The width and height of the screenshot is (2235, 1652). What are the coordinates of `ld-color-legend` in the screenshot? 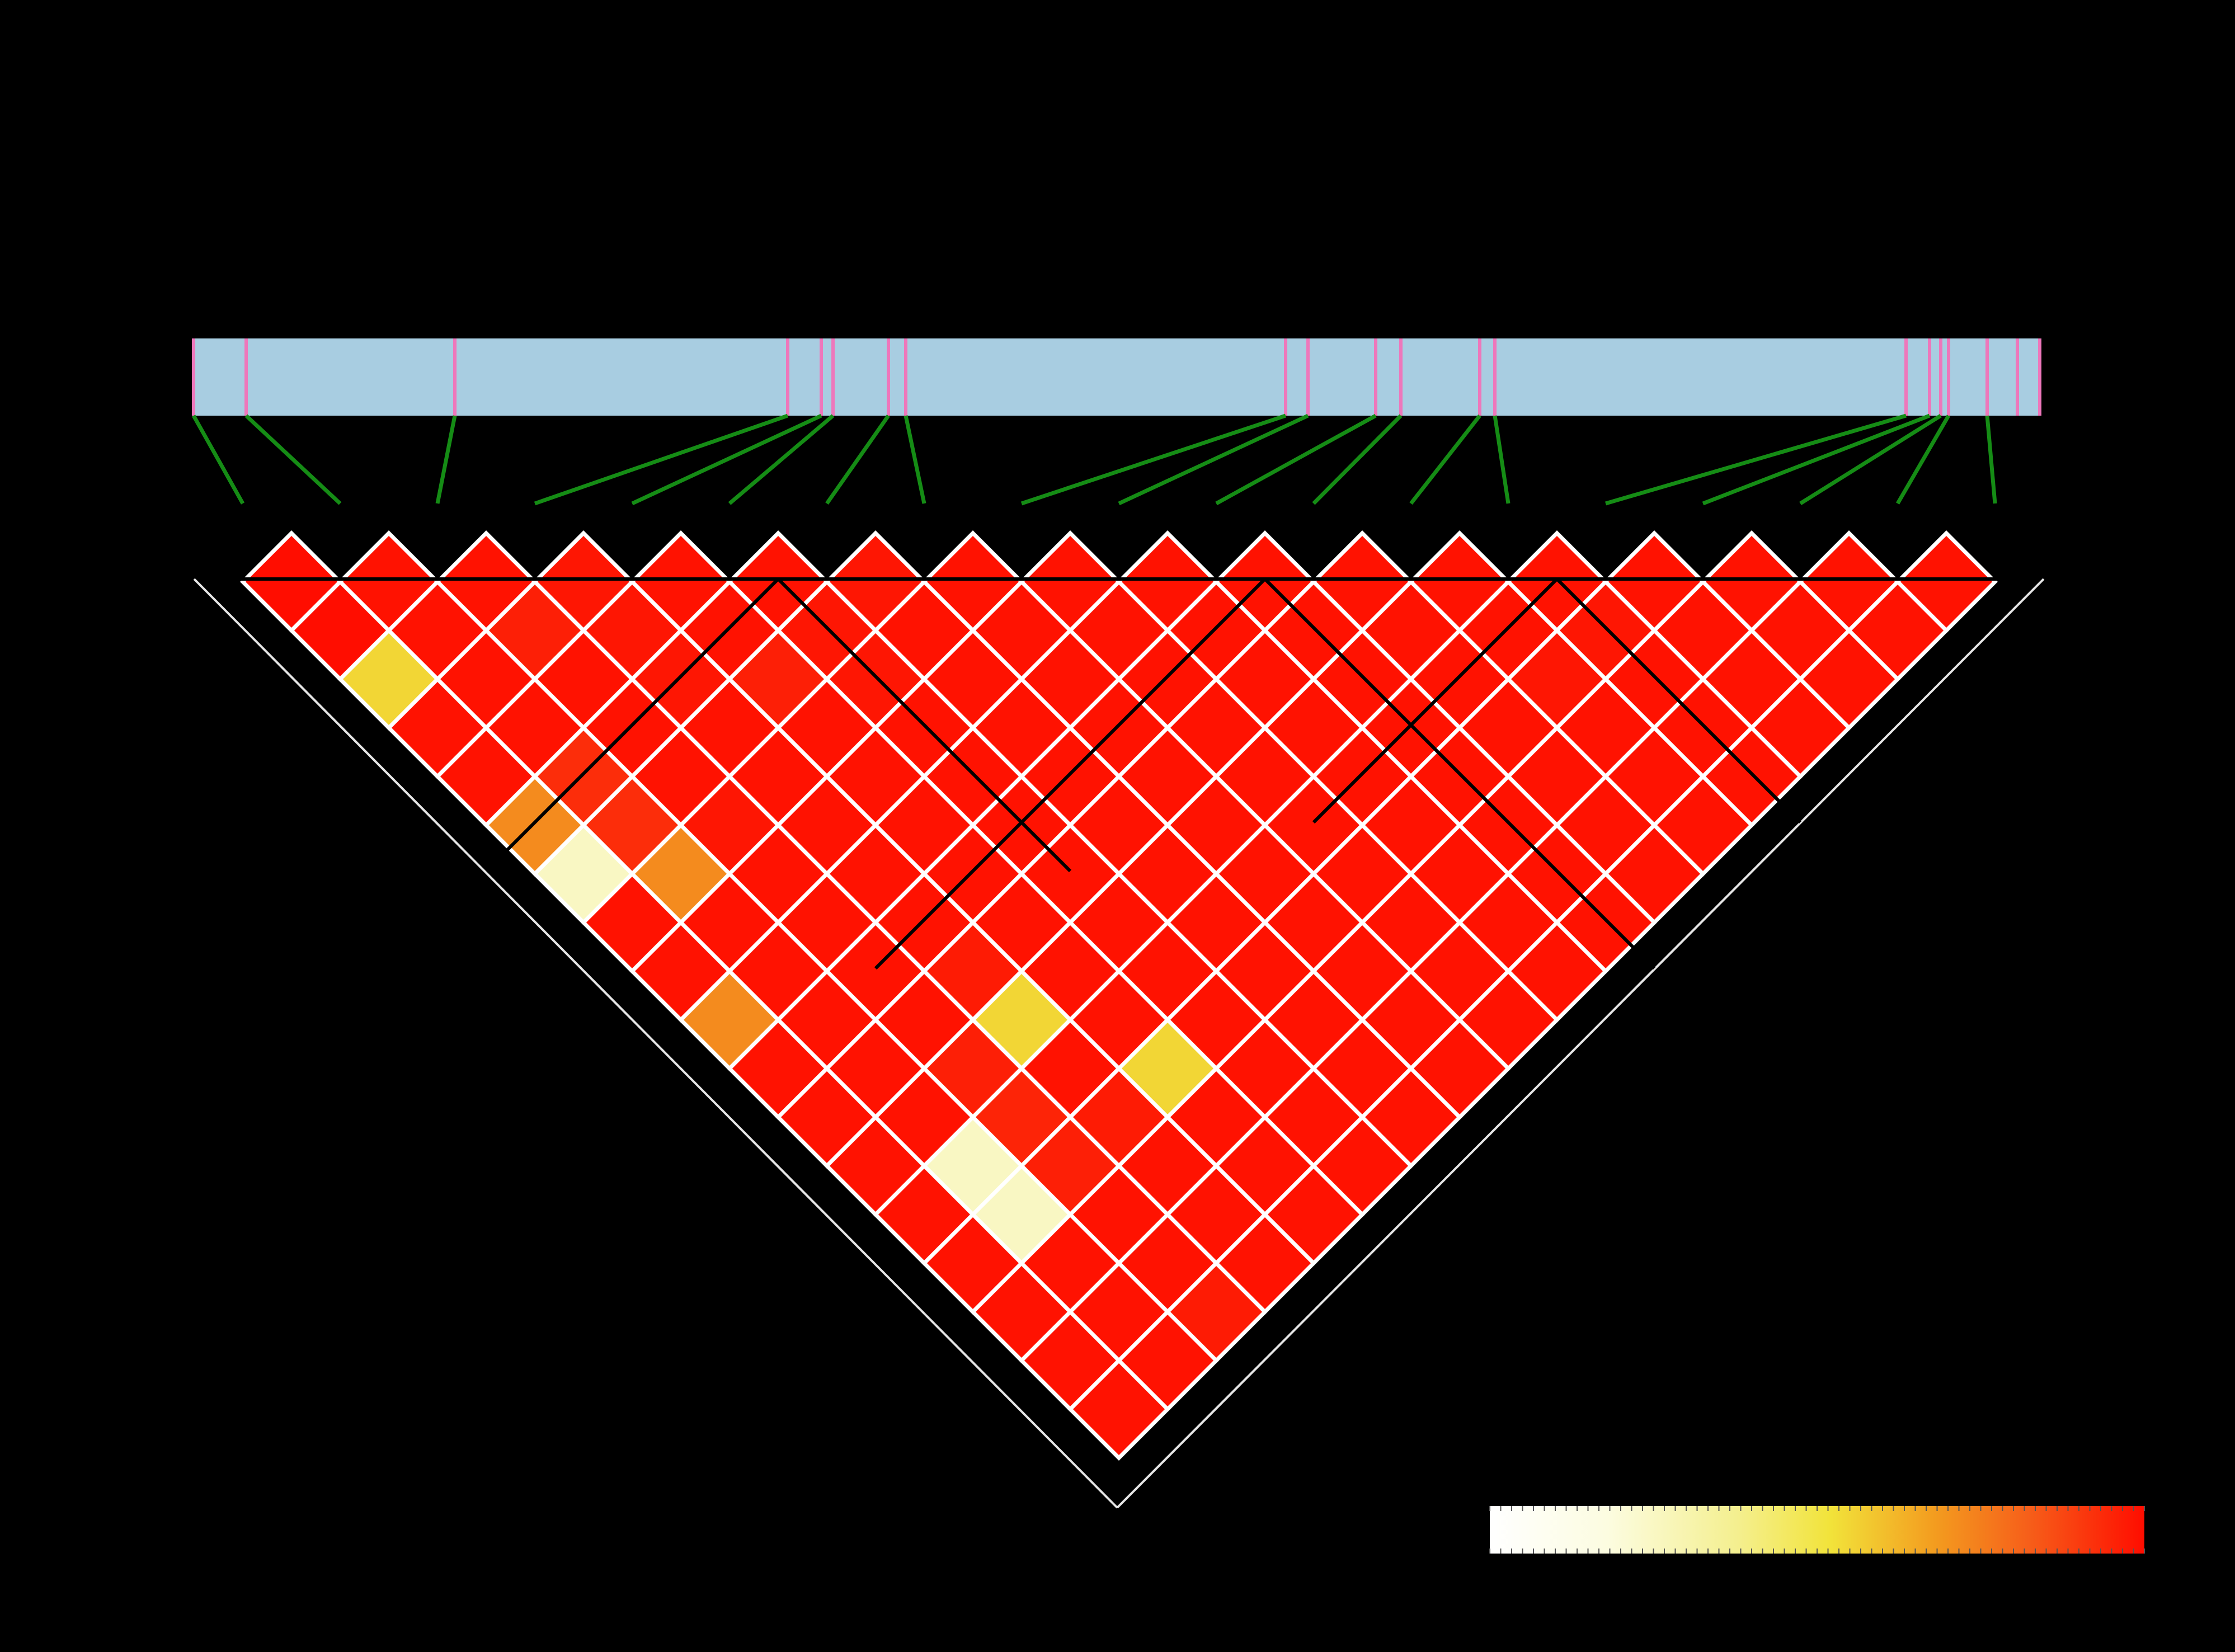 It's located at (1817, 1530).